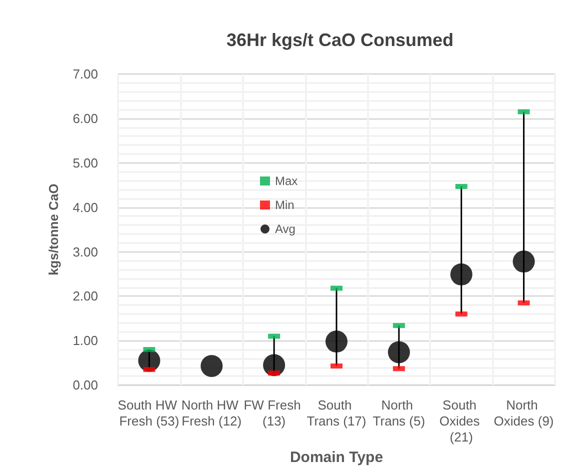  Describe the element at coordinates (85, 385) in the screenshot. I see `y-tick-label: 0.00` at that location.